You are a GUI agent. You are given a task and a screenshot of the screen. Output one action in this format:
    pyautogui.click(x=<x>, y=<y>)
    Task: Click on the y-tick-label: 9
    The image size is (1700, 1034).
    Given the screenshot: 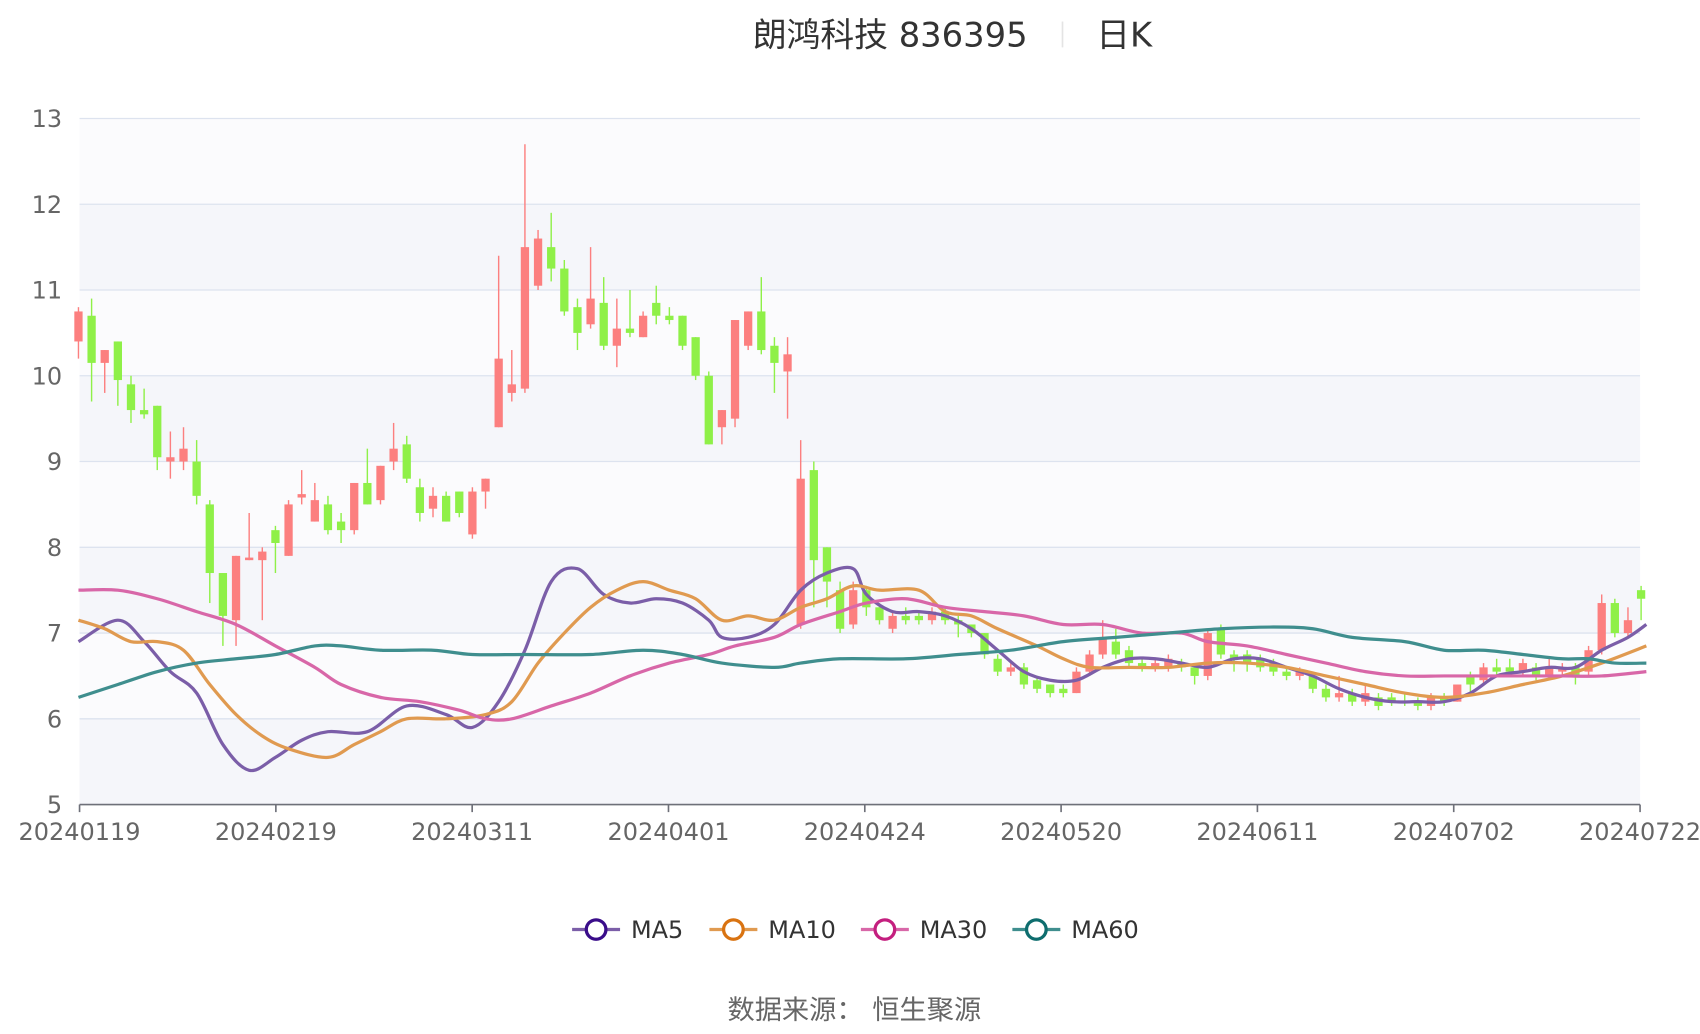 What is the action you would take?
    pyautogui.click(x=54, y=462)
    